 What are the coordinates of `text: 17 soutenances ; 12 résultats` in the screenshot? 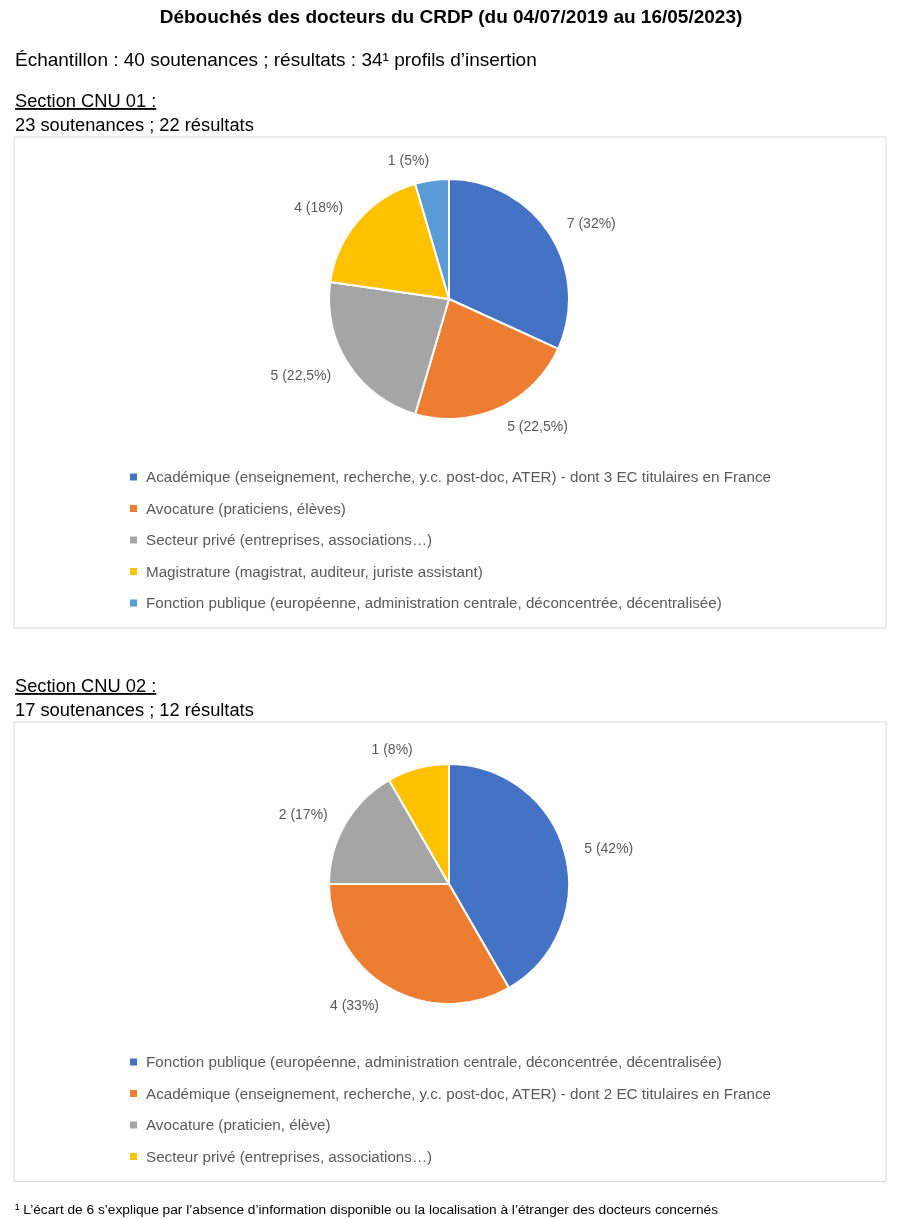 It's located at (134, 709).